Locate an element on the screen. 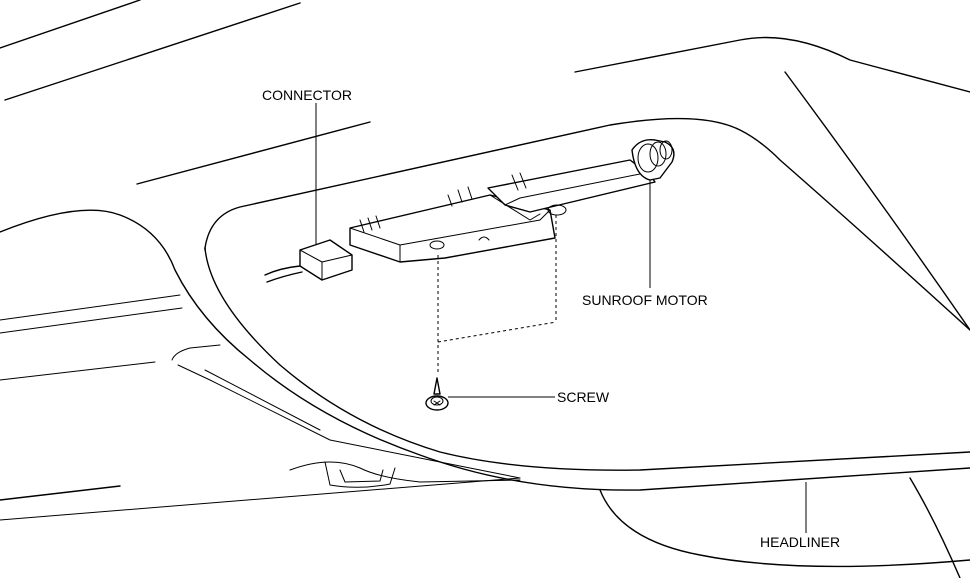  install-guides is located at coordinates (497, 293).